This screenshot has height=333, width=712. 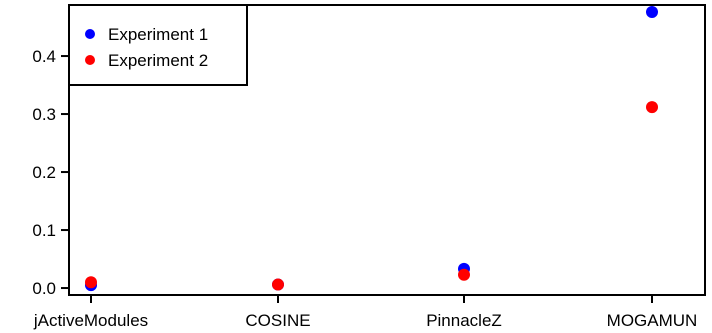 What do you see at coordinates (652, 11) in the screenshot?
I see `point-experiment-1-mogamun` at bounding box center [652, 11].